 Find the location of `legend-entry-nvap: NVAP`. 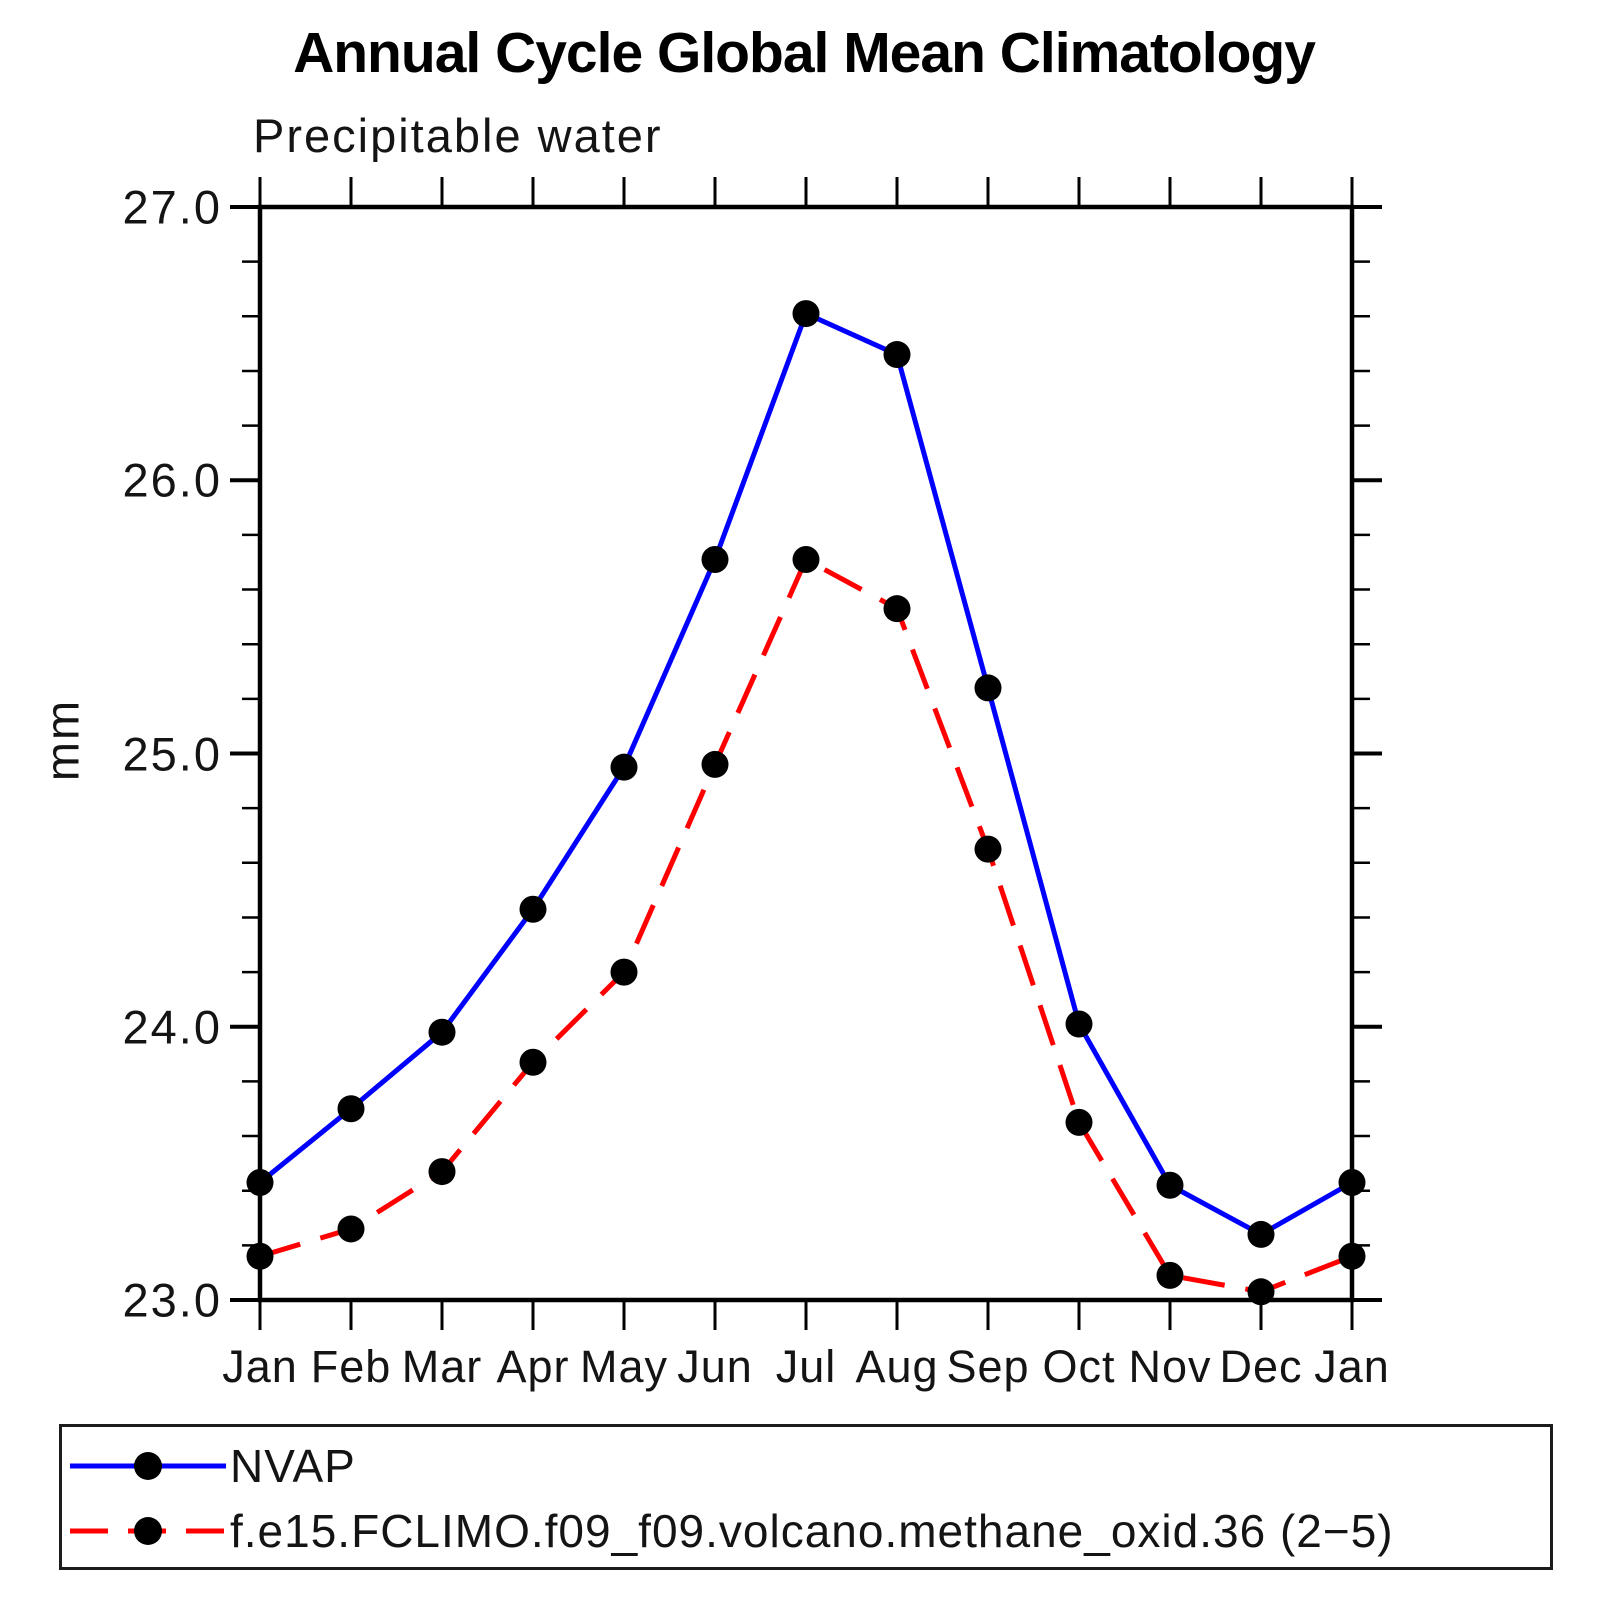

legend-entry-nvap: NVAP is located at coordinates (212, 1466).